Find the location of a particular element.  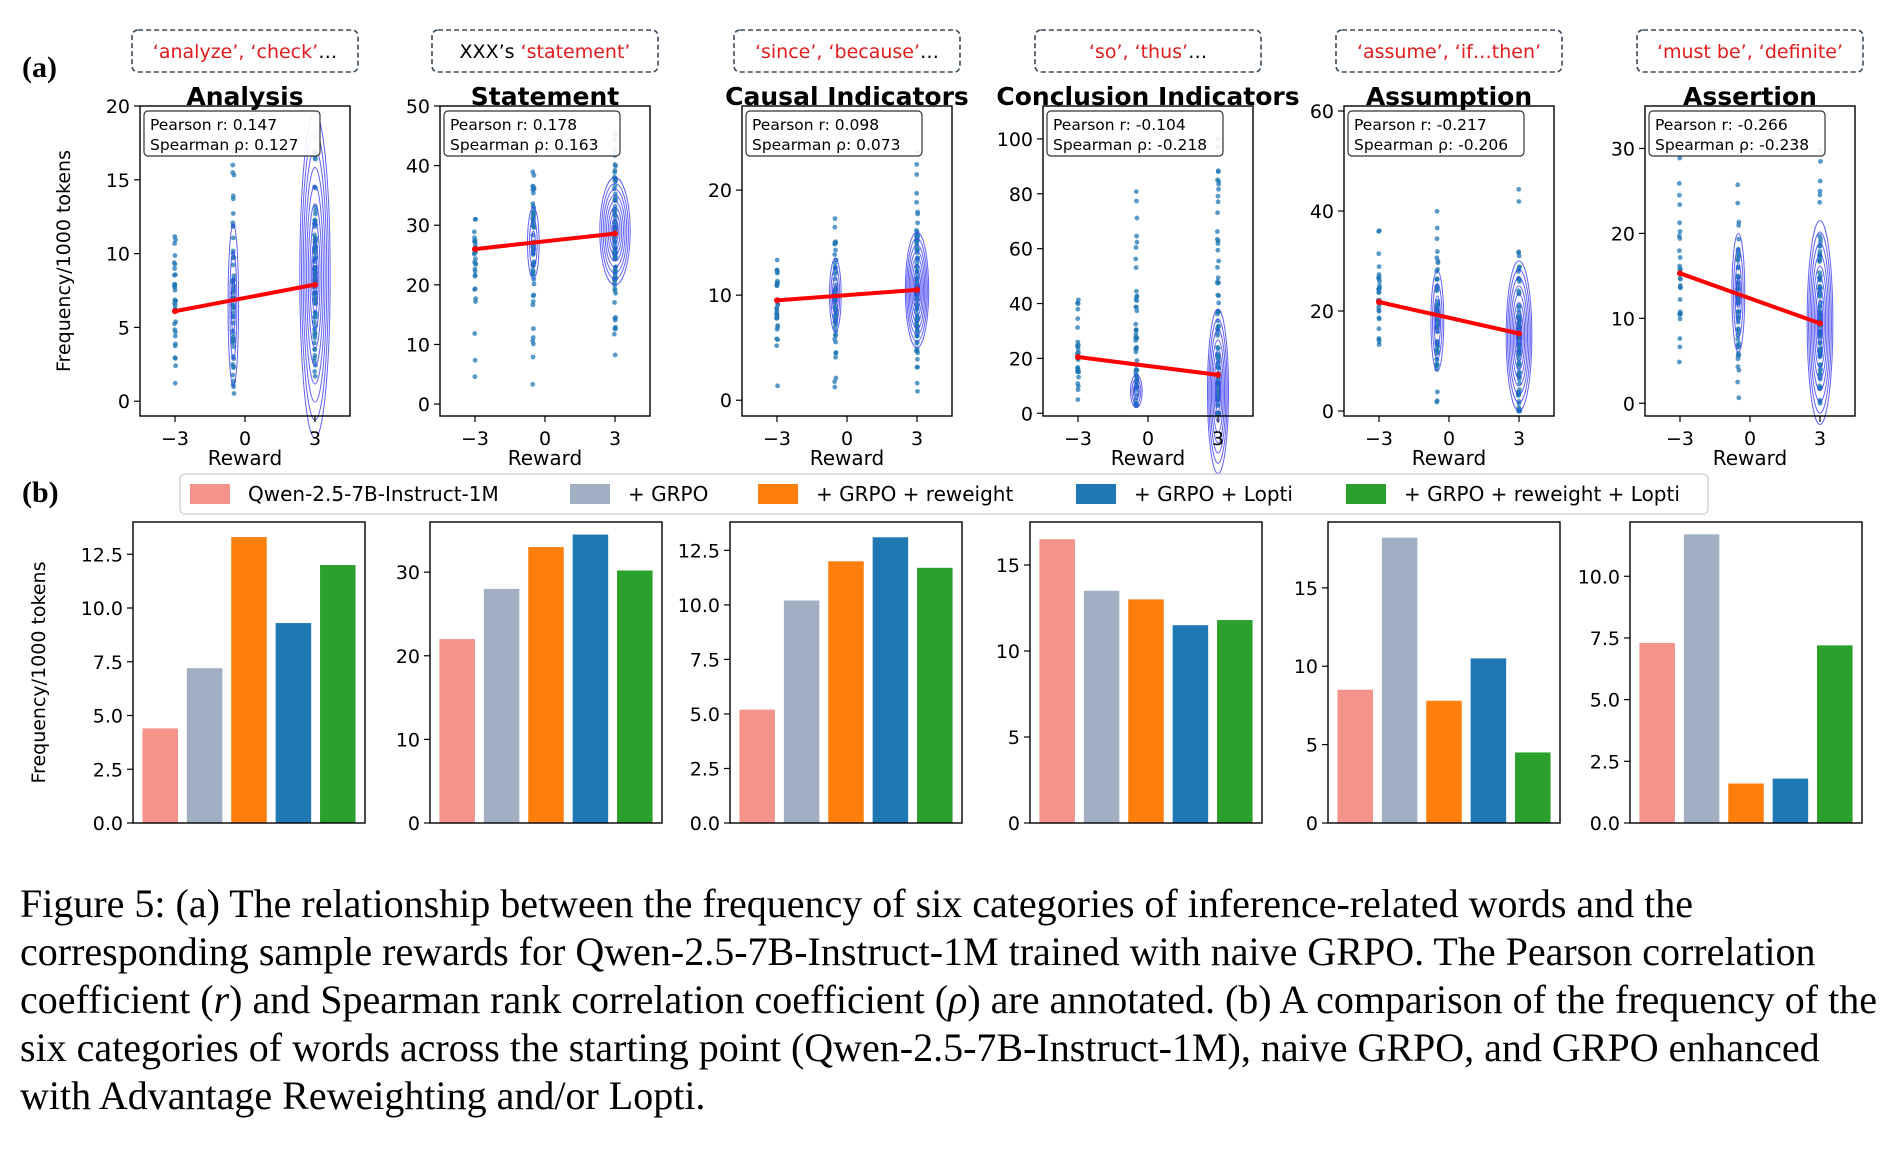

stats-box: Pearson r: -0.266 Spearman ρ: -0.238 is located at coordinates (1737, 133).